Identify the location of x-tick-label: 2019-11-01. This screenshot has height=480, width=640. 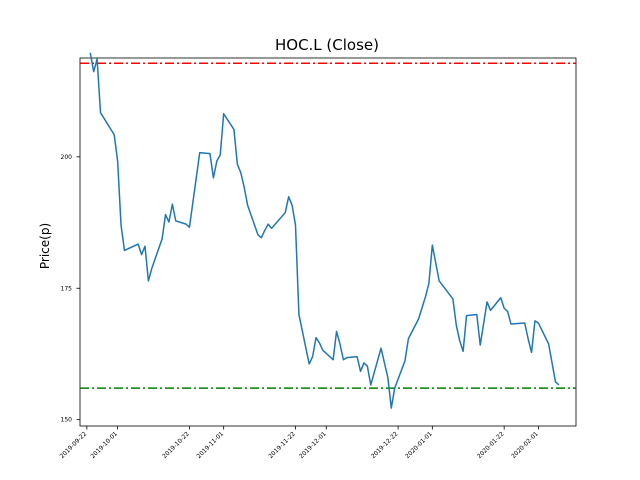
(210, 445).